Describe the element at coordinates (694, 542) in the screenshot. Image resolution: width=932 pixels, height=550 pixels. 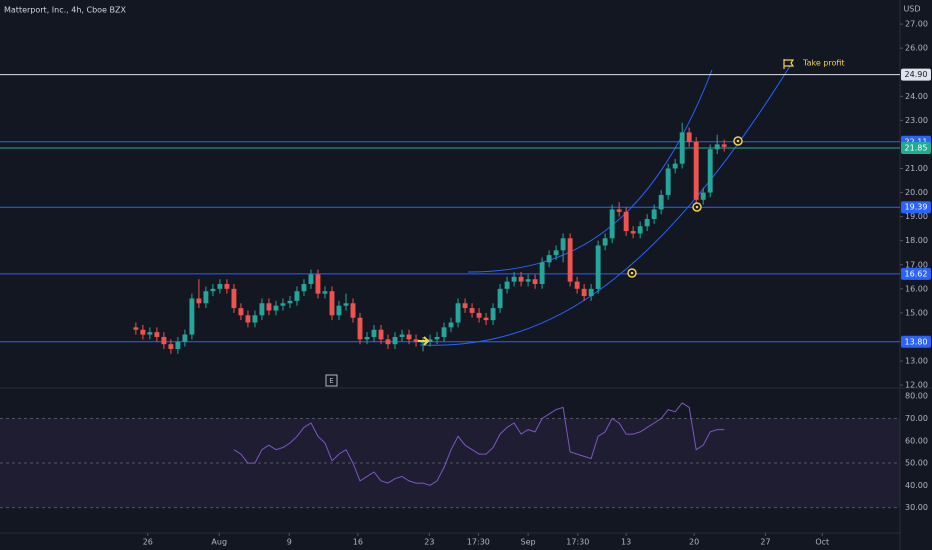
I see `x-tick-label: 20` at that location.